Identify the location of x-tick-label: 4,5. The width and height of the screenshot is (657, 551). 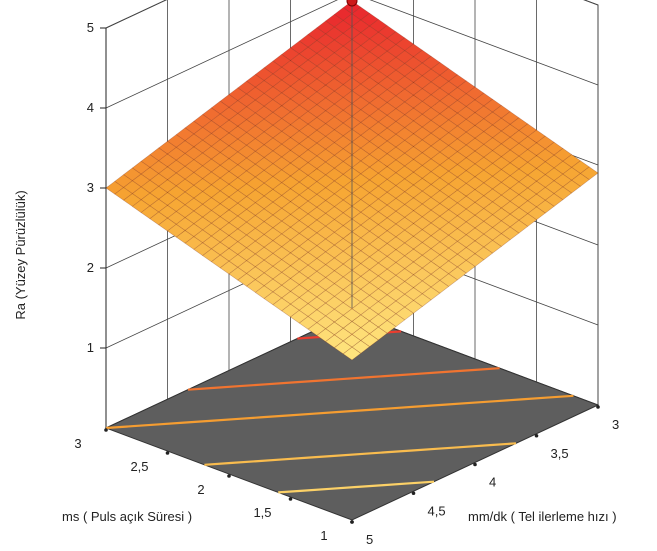
(437, 510).